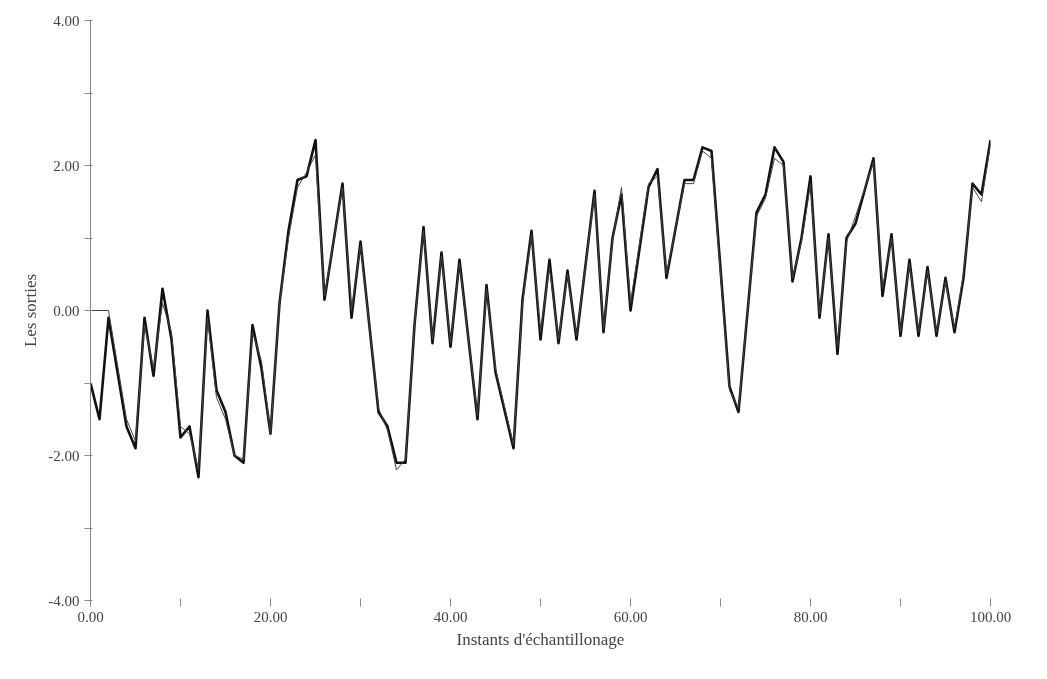 The width and height of the screenshot is (1047, 679). Describe the element at coordinates (64, 600) in the screenshot. I see `y-tick-label: -4.00` at that location.